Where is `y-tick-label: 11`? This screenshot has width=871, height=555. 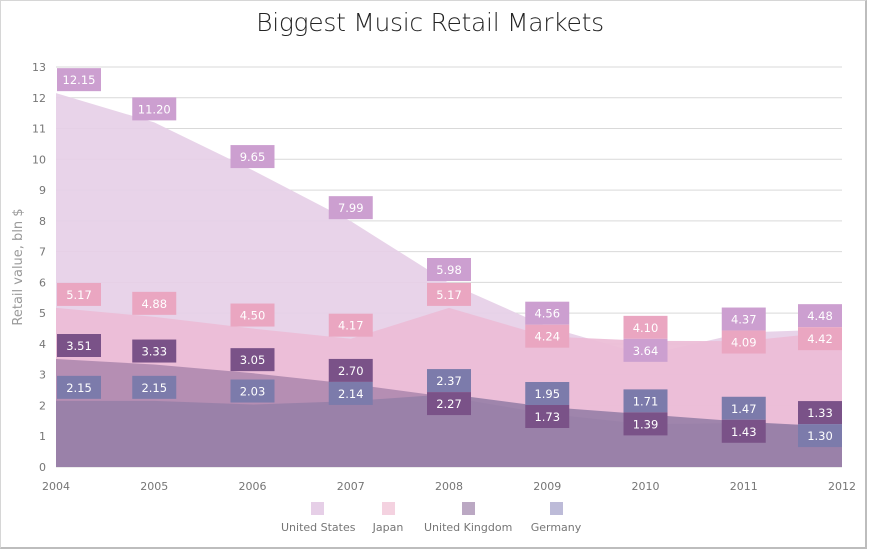 y-tick-label: 11 is located at coordinates (39, 129).